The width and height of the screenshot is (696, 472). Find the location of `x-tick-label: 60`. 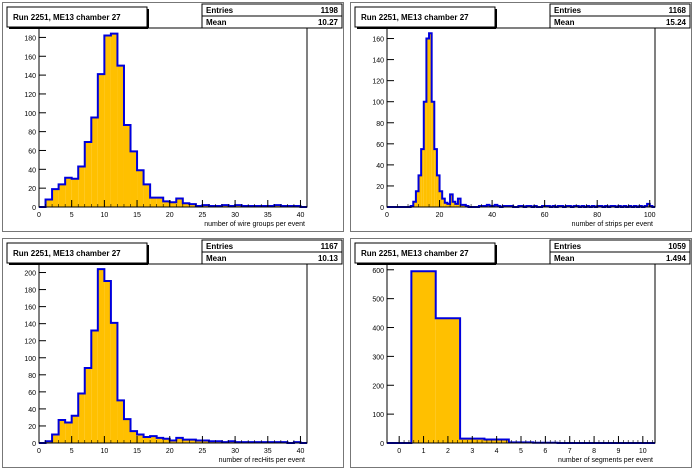

x-tick-label: 60 is located at coordinates (545, 215).